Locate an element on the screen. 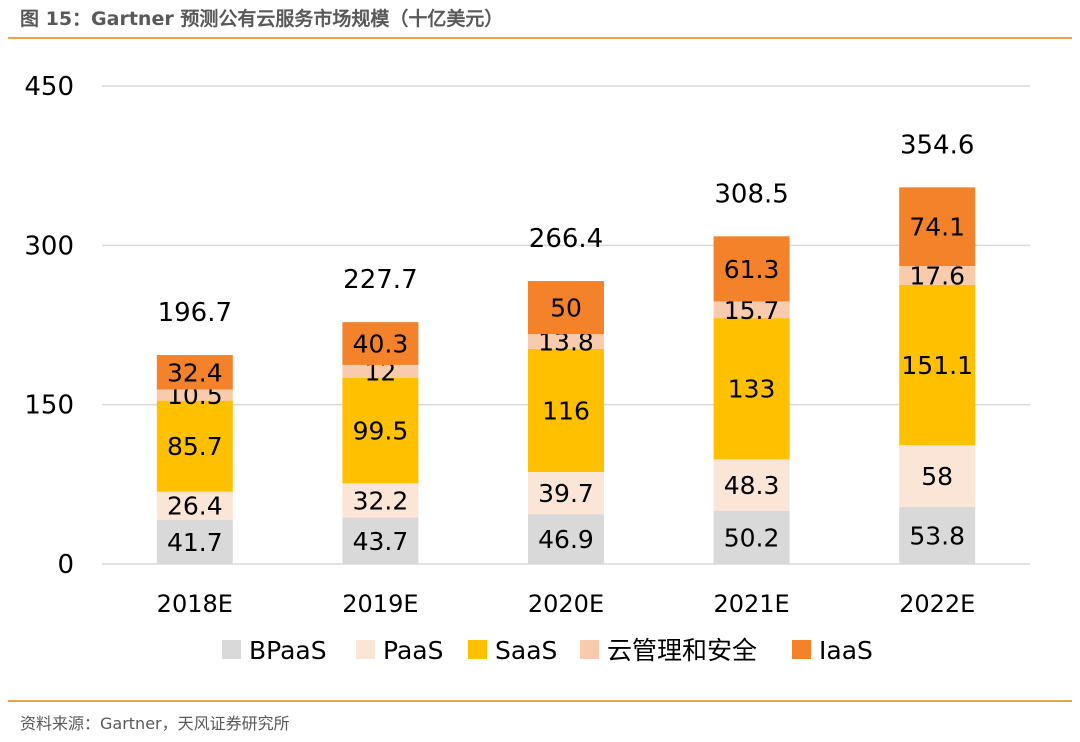 Image resolution: width=1080 pixels, height=742 pixels. data-label-iaas: 61.3 is located at coordinates (752, 269).